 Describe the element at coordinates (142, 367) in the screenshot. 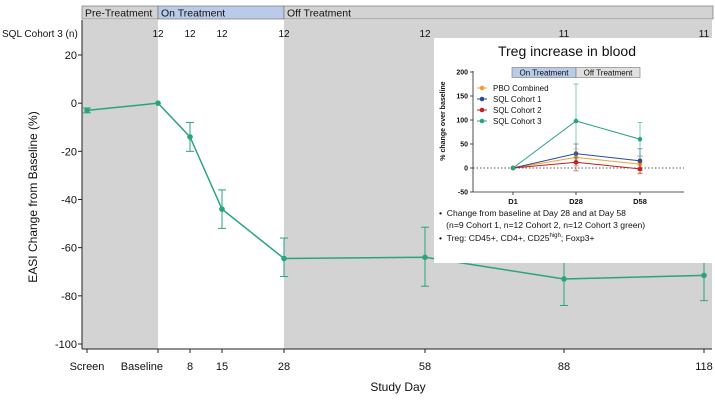

I see `x-tick-label: Baseline` at that location.